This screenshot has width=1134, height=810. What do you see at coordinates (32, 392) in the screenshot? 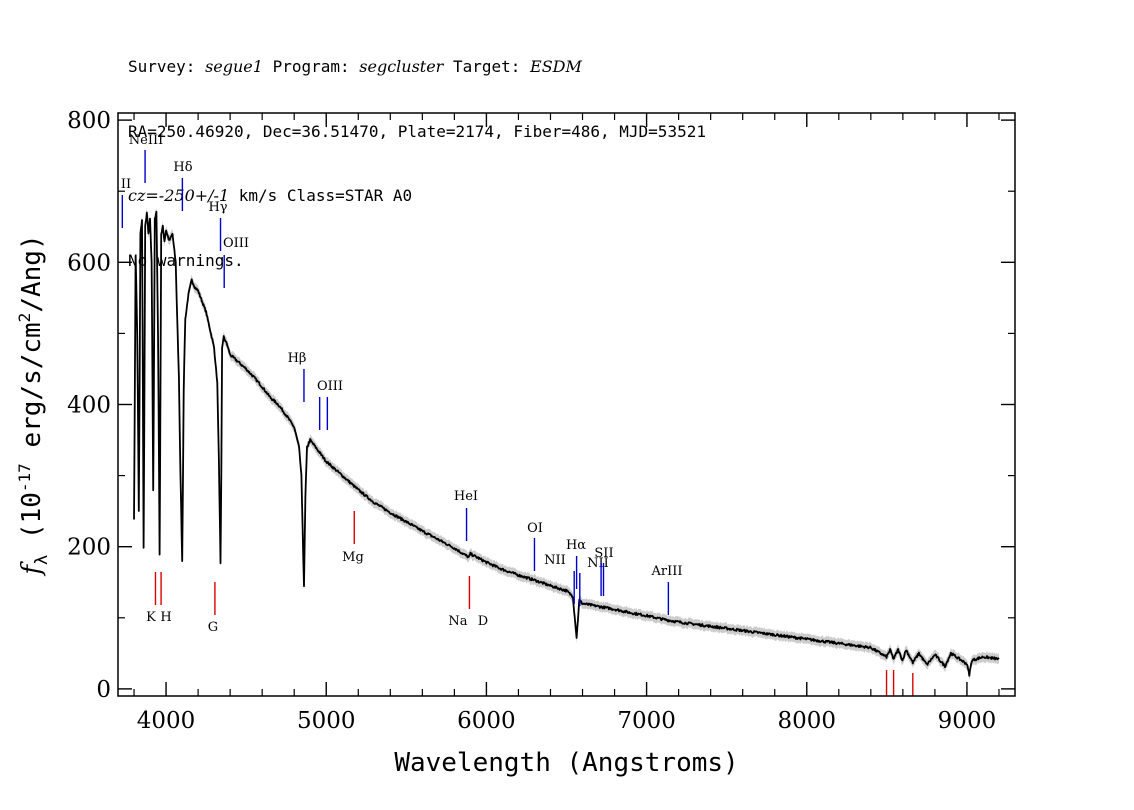
I see `y-axis-title-part: erg/s/cm` at bounding box center [32, 392].